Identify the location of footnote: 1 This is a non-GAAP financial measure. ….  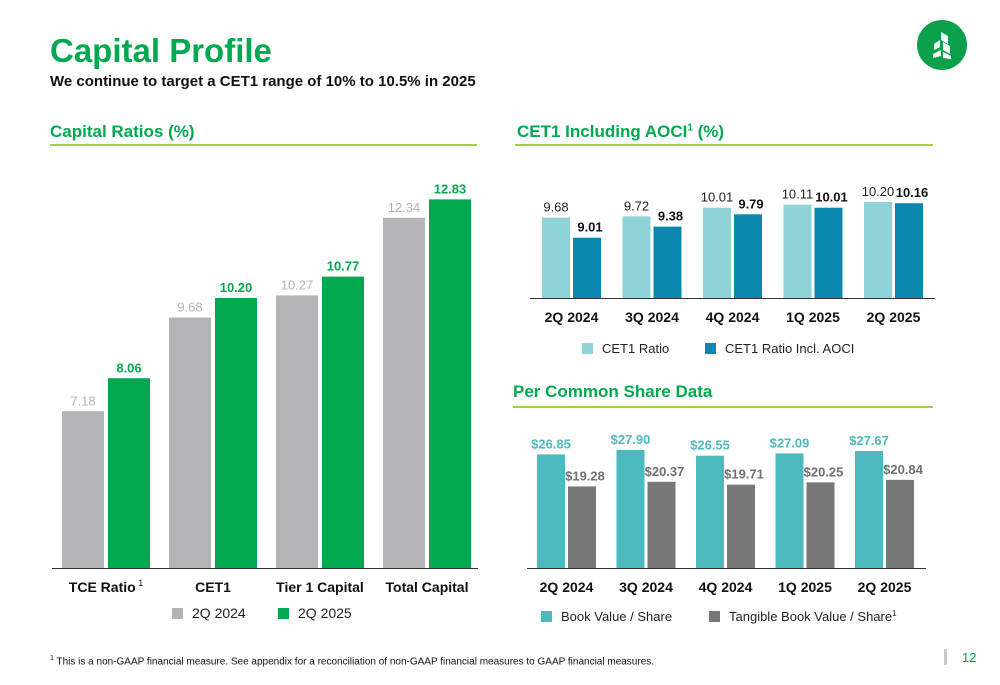
(352, 661).